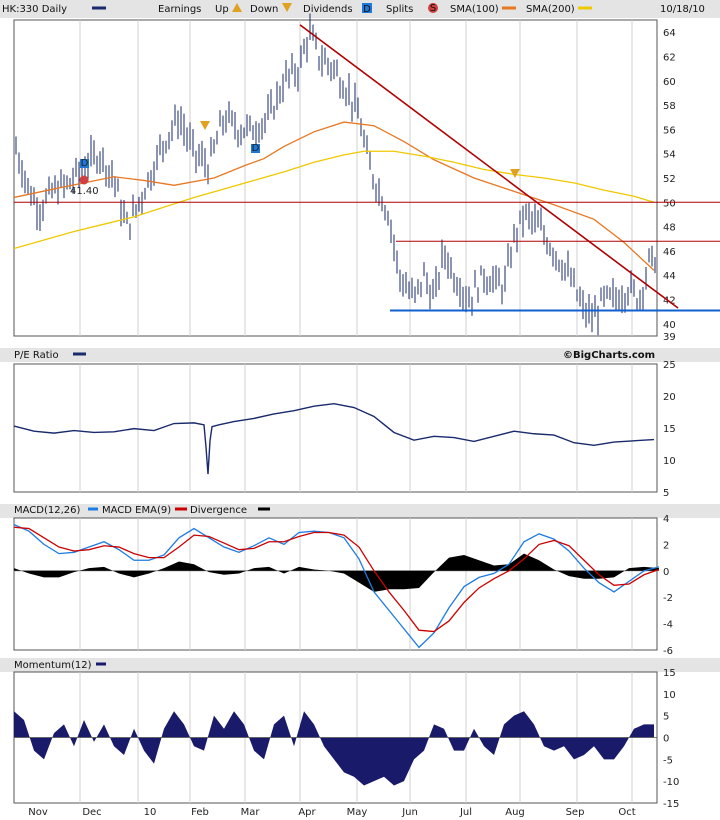  I want to click on momentum-area, so click(334, 748).